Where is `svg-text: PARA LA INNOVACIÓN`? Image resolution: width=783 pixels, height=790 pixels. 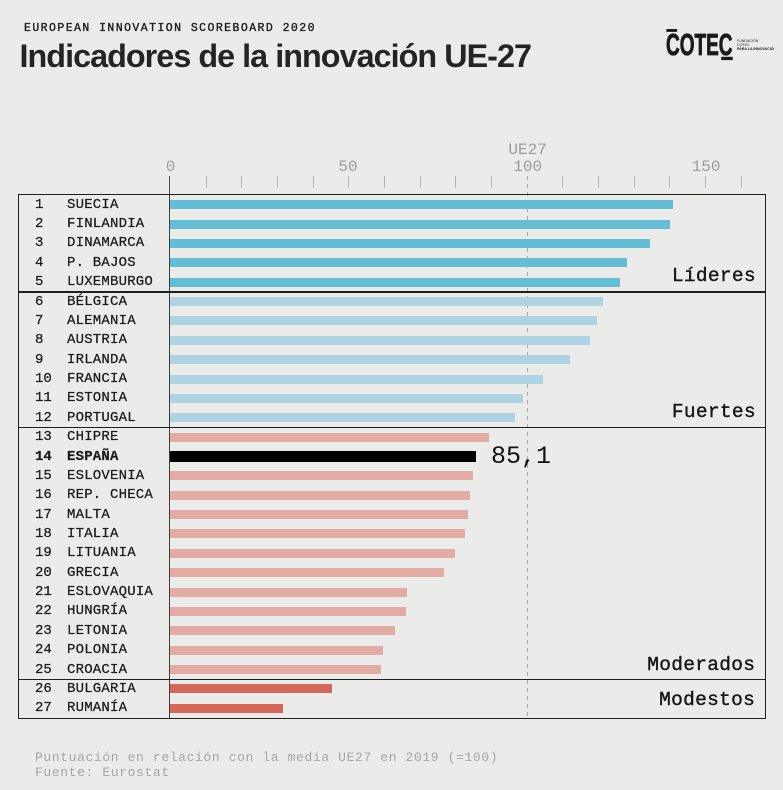
svg-text: PARA LA INNOVACIÓN is located at coordinates (755, 48).